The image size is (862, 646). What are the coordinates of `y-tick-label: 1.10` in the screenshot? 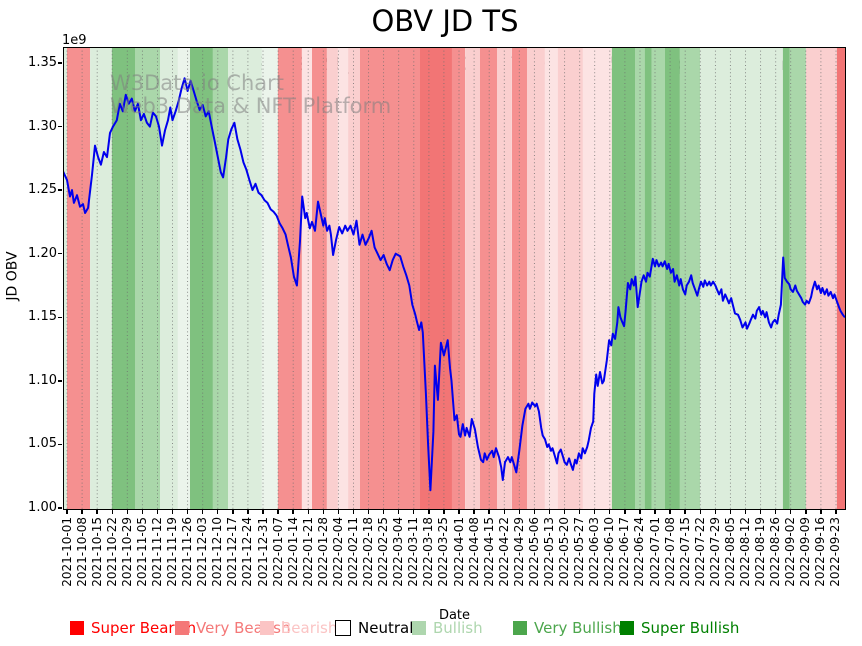 It's located at (42, 380).